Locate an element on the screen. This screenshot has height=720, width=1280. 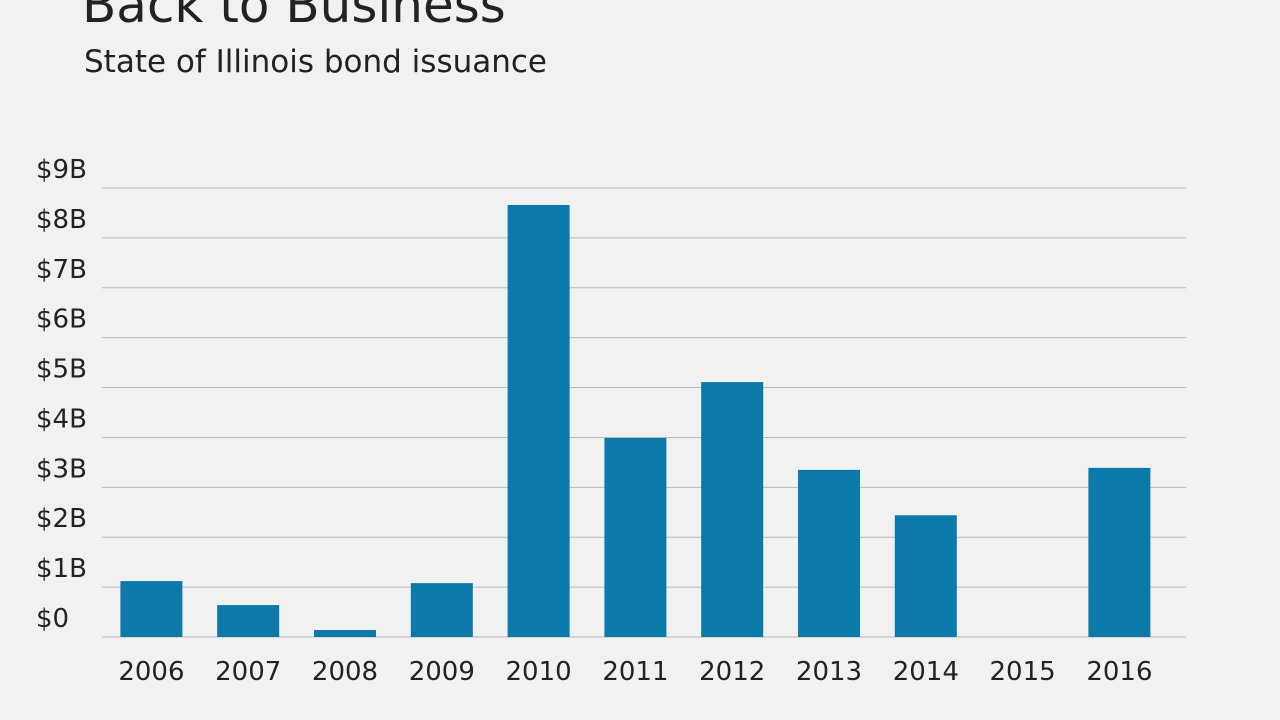
y-tick-label: $1B is located at coordinates (61, 569).